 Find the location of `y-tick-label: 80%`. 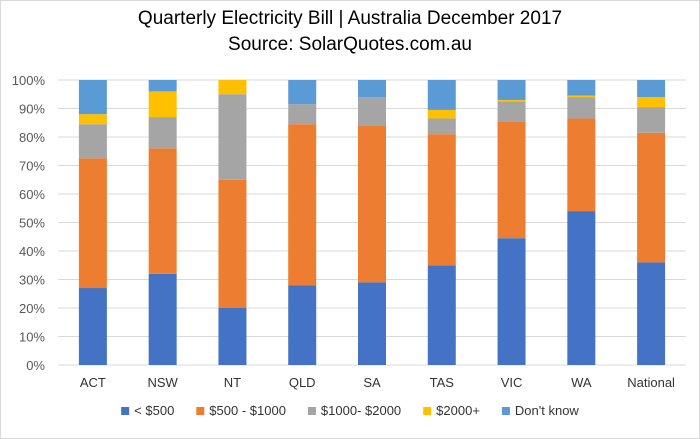

y-tick-label: 80% is located at coordinates (32, 137).